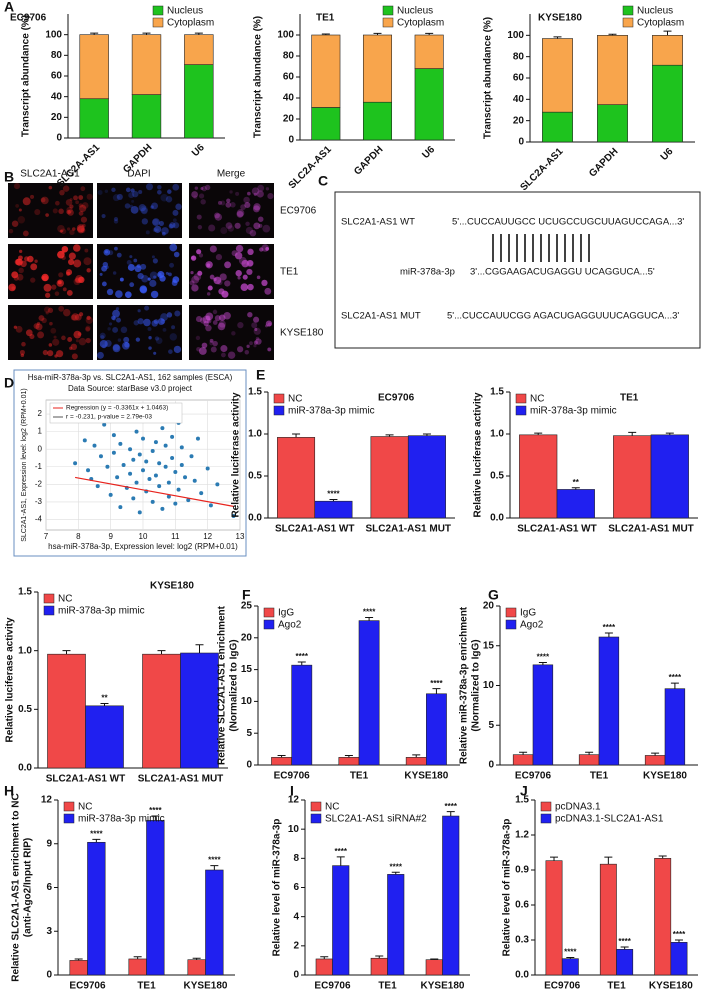 The width and height of the screenshot is (709, 998). I want to click on y-tick-label: 2, so click(40, 413).